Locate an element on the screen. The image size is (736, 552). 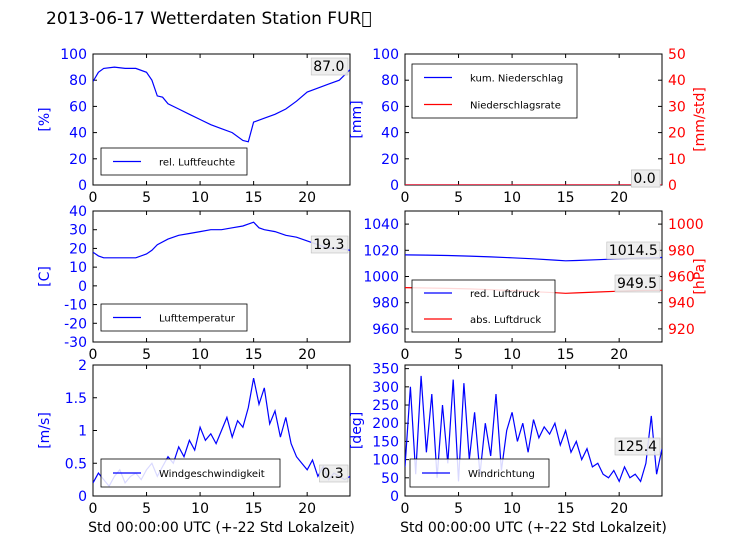
value-box-text: 0.0 is located at coordinates (644, 179).